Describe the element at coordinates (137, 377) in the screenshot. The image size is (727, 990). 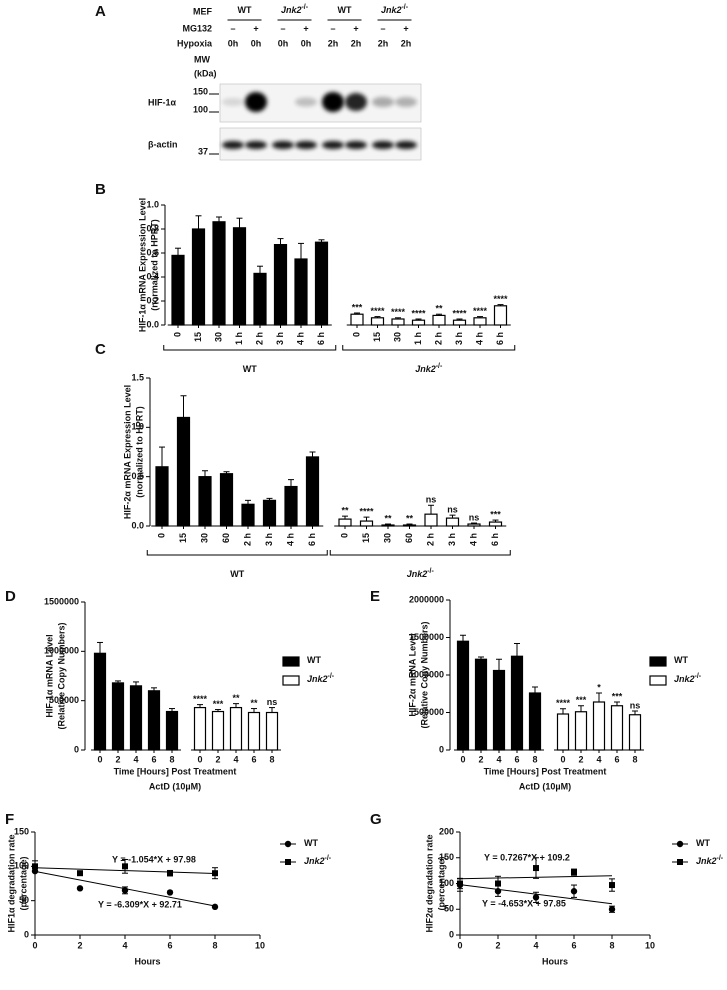
I see `y-tick-label: 1.5` at that location.